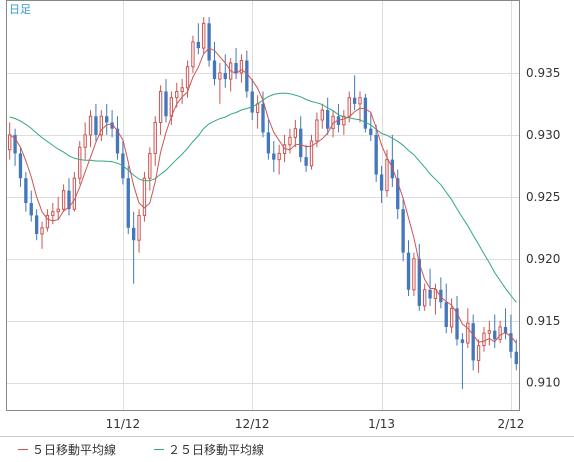 Image resolution: width=574 pixels, height=462 pixels. I want to click on x-axis-ticks: 11/12 12/12 1/13 2/12, so click(315, 424).